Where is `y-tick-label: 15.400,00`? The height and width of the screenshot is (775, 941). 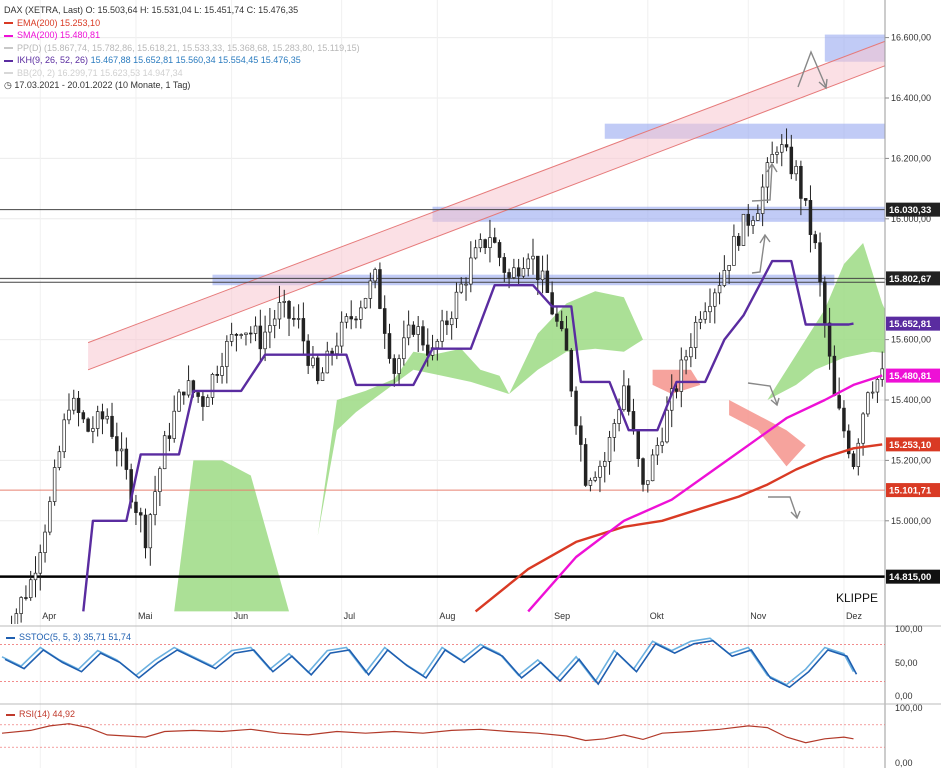
y-tick-label: 15.400,00 is located at coordinates (911, 400).